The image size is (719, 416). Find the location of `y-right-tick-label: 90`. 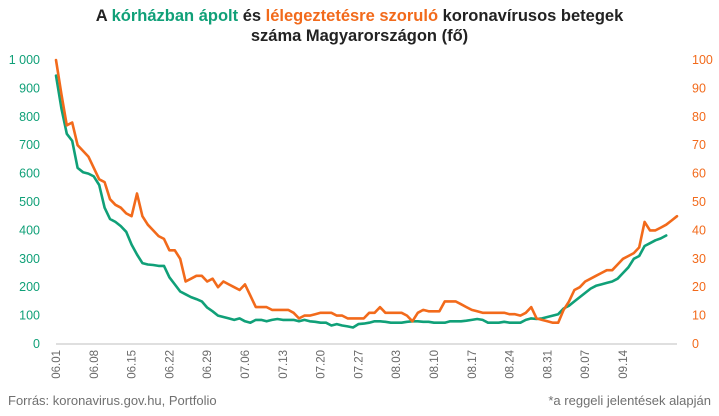

y-right-tick-label: 90 is located at coordinates (699, 88).